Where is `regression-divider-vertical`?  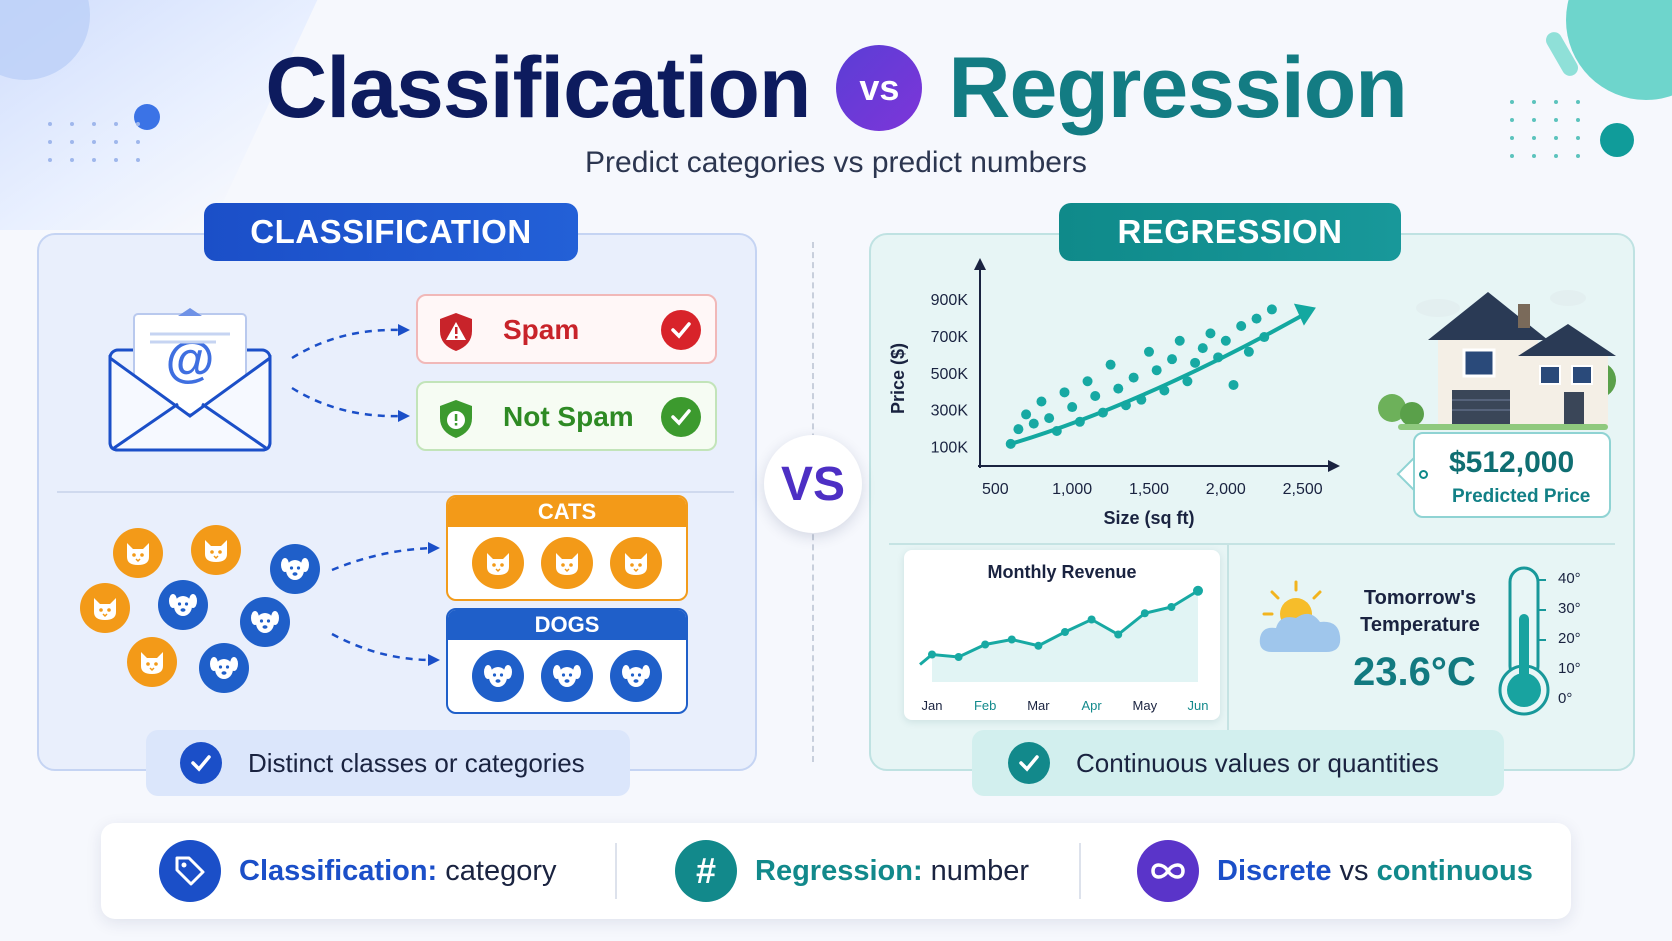 regression-divider-vertical is located at coordinates (1228, 638).